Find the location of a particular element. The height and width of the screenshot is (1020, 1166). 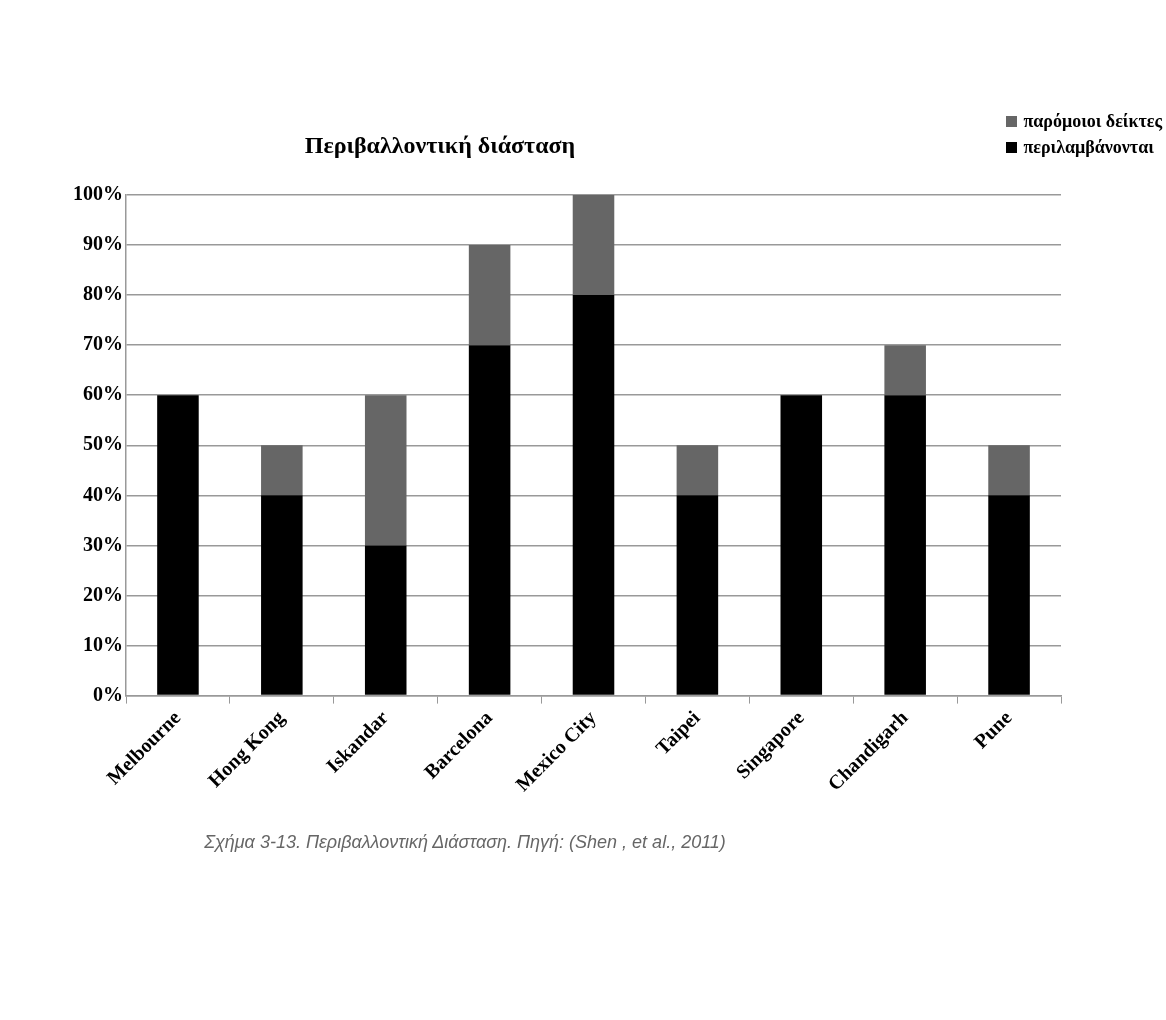

y-tick-label: 80% is located at coordinates (103, 293).